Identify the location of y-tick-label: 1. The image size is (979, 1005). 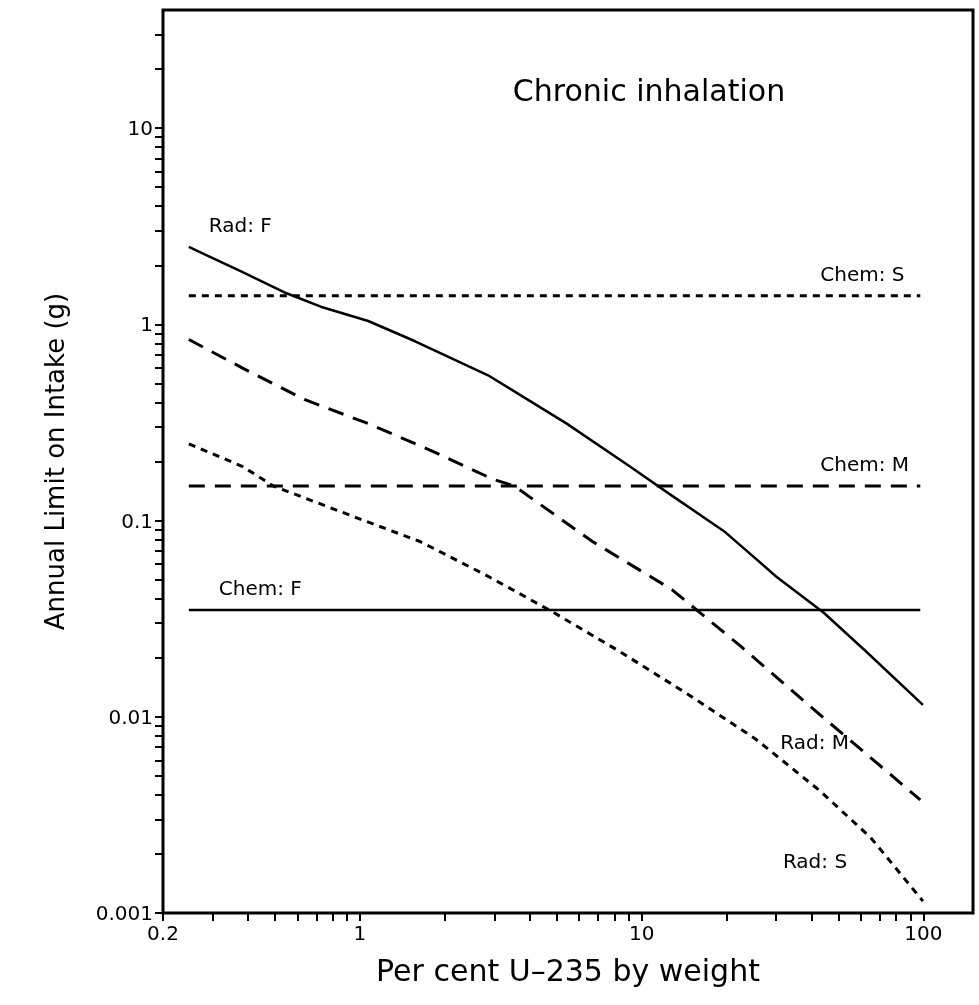
(146, 324).